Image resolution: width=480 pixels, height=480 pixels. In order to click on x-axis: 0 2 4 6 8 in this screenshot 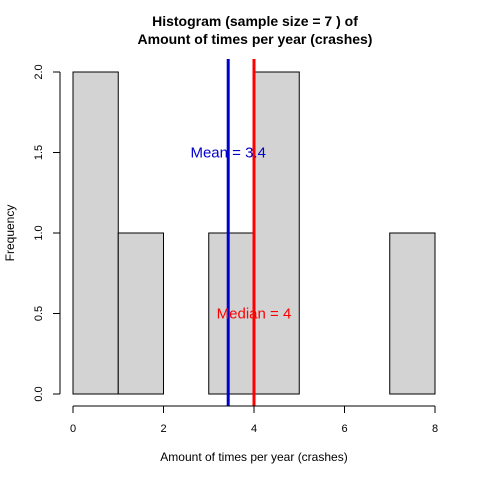, I will do `click(254, 420)`.